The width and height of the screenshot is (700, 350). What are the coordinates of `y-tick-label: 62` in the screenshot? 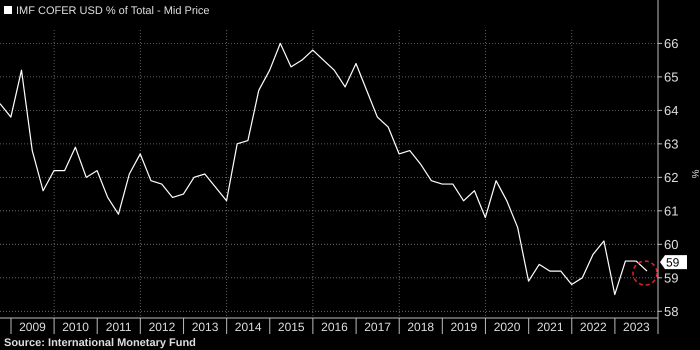 It's located at (671, 177).